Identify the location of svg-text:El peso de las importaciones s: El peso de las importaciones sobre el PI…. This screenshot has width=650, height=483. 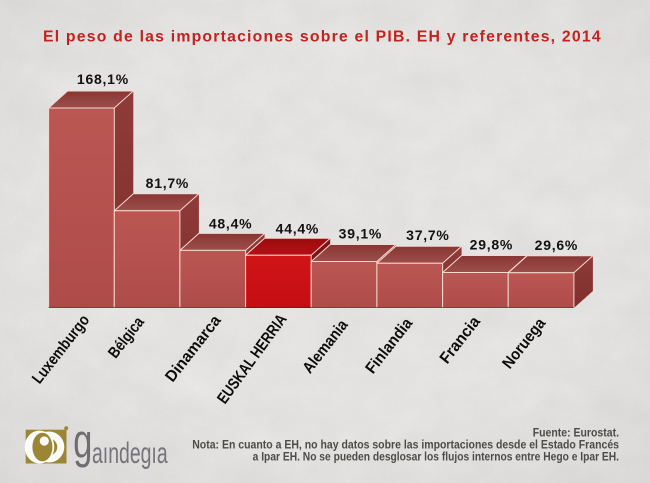
(322, 37).